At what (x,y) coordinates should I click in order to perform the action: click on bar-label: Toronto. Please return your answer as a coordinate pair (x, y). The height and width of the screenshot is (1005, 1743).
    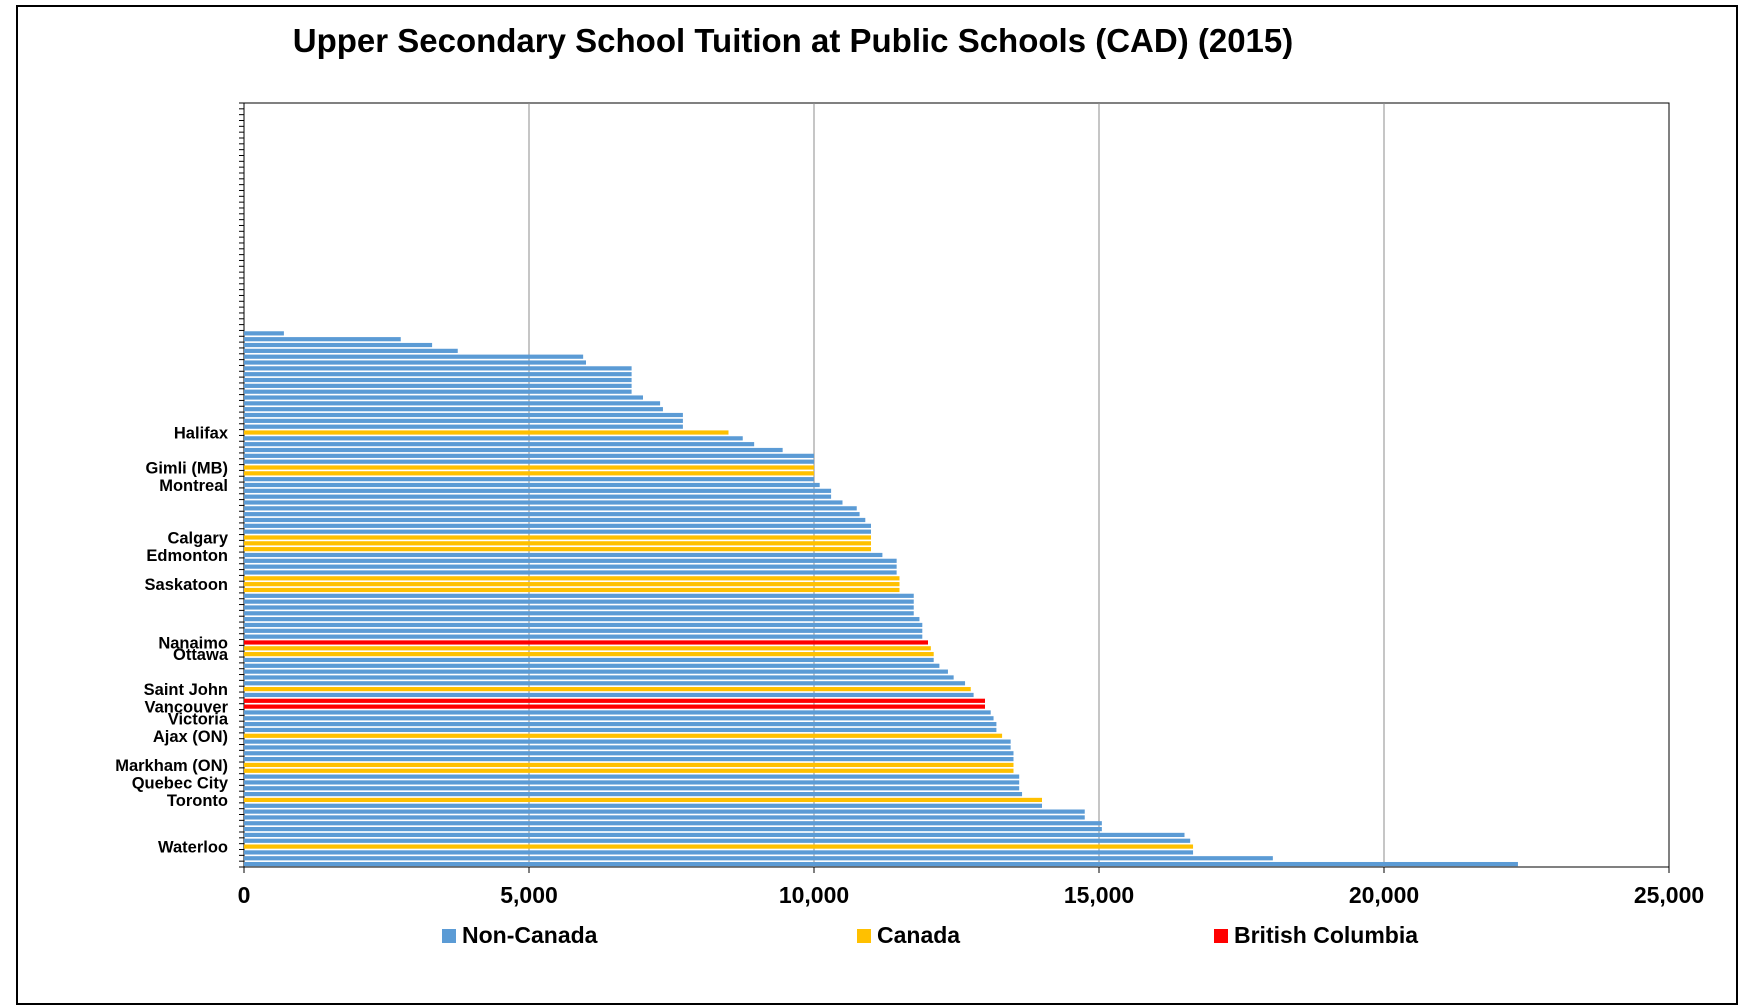
    Looking at the image, I should click on (197, 801).